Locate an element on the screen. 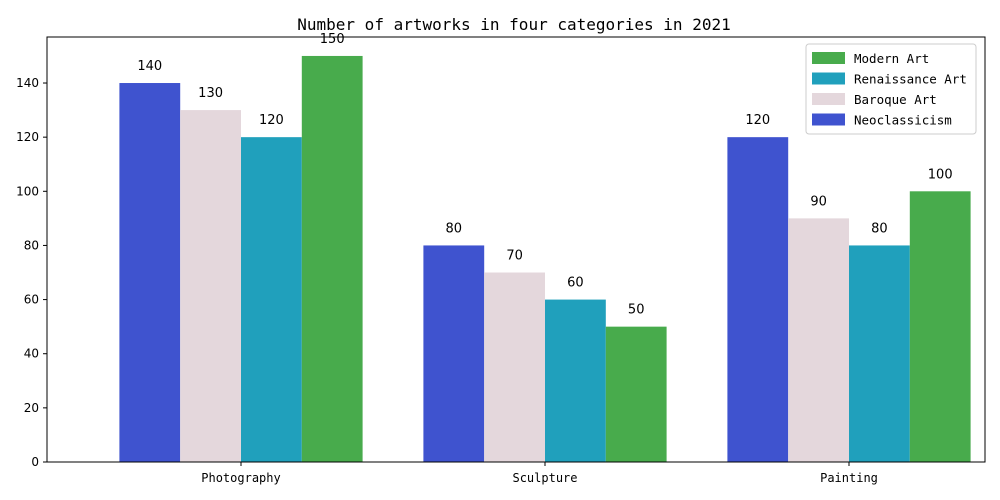  legend-swatch-modern-art is located at coordinates (828, 58).